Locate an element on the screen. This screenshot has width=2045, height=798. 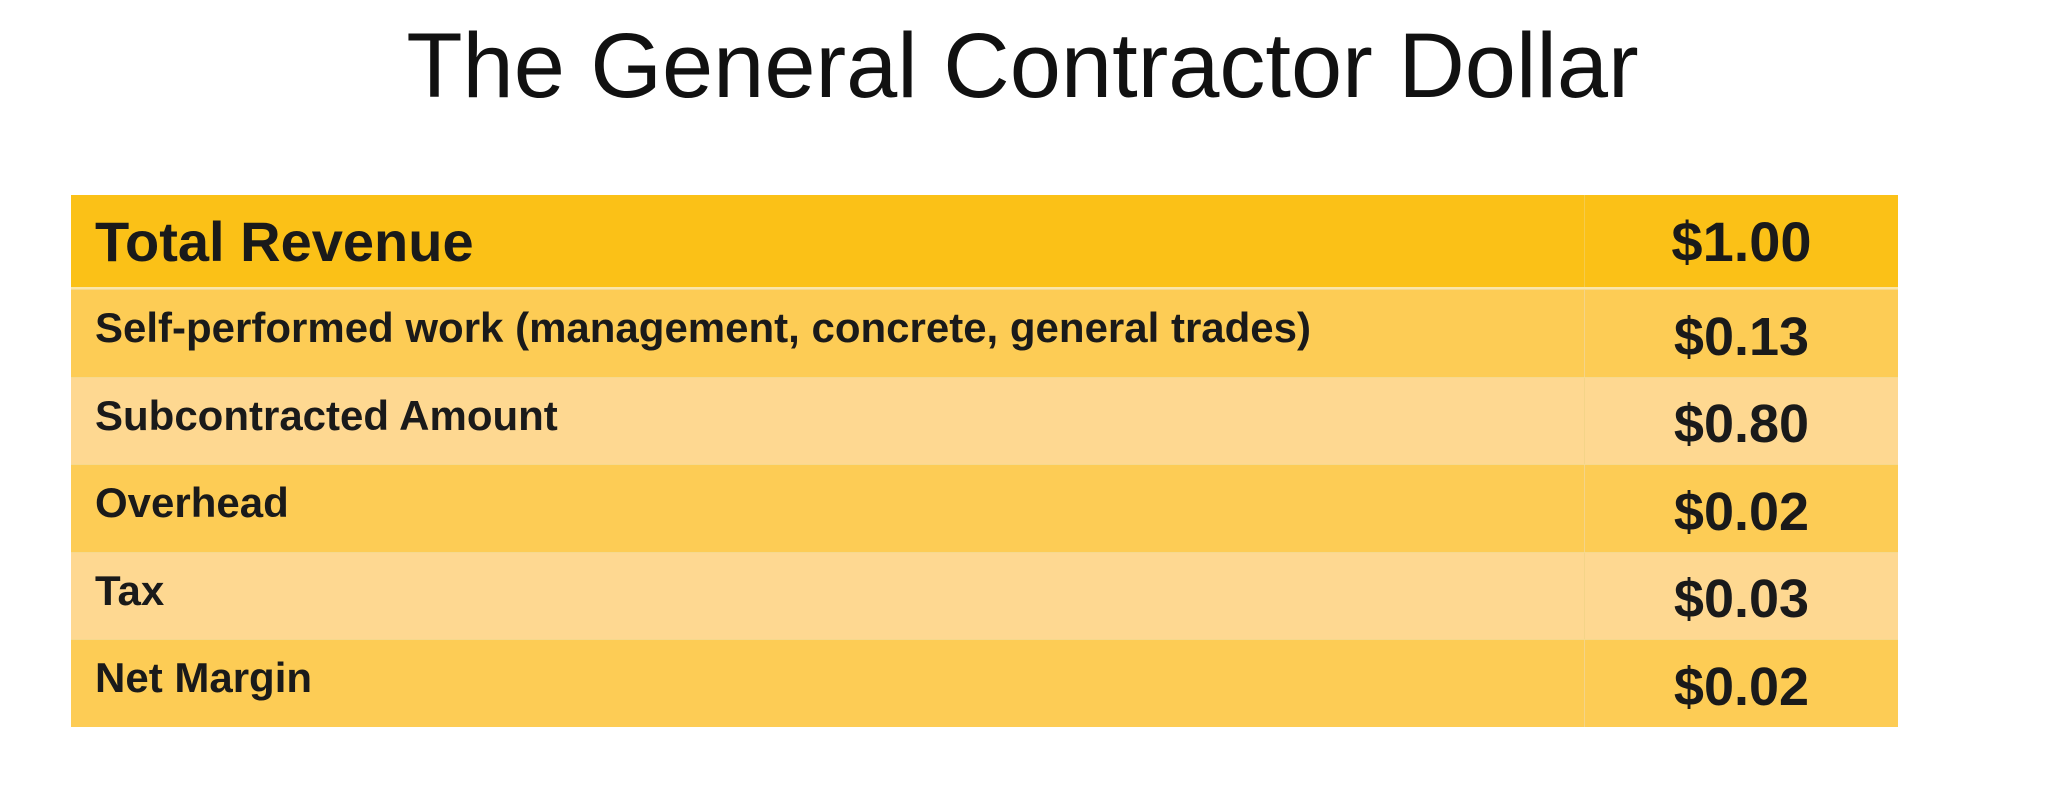
table-header-row: Total Revenue $1.00 is located at coordinates (984, 242).